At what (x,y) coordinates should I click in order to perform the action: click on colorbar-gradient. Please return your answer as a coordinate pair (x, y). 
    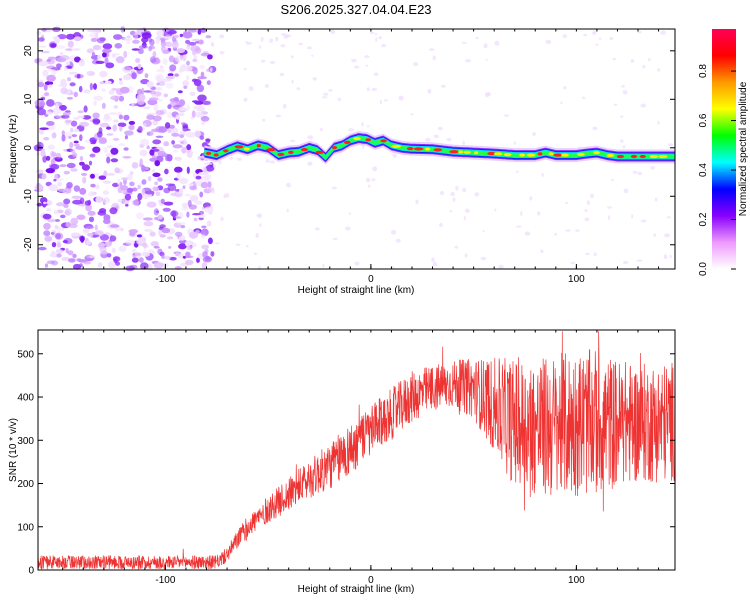
    Looking at the image, I should click on (724, 149).